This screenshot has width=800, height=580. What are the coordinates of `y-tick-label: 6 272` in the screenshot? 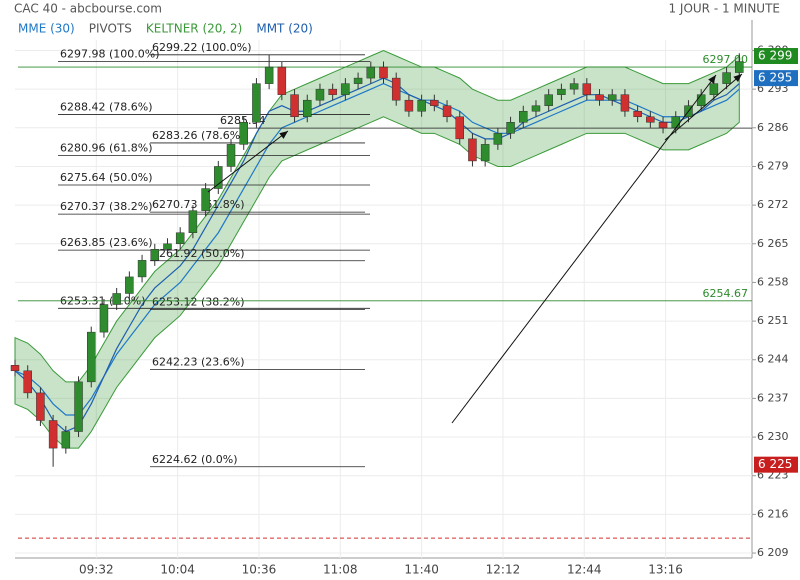 It's located at (773, 204).